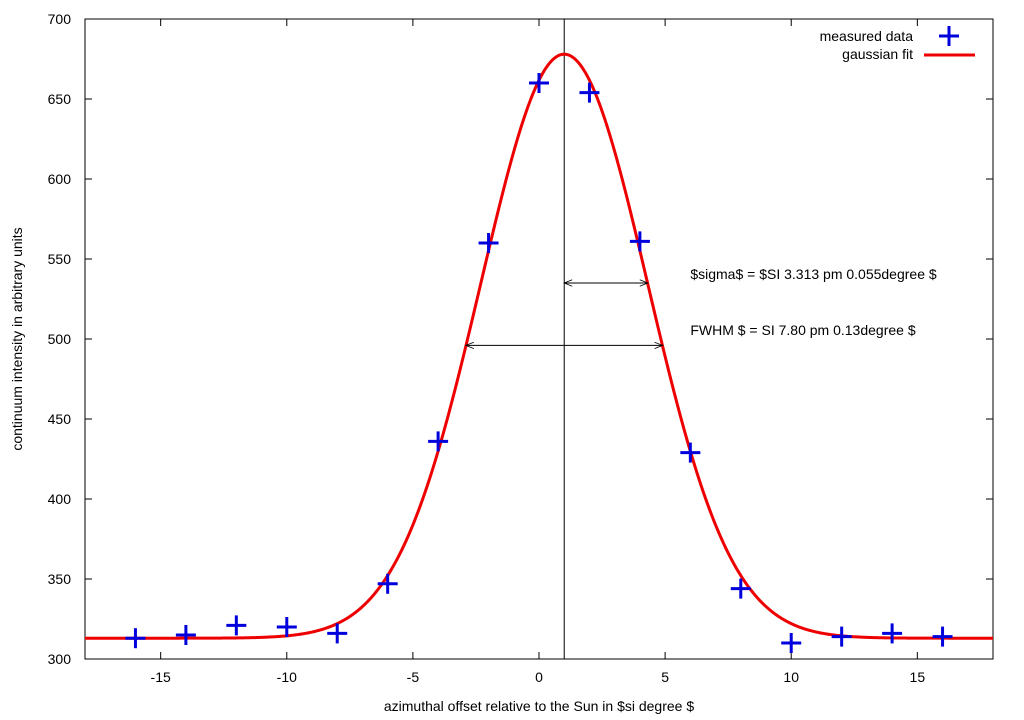 The width and height of the screenshot is (1024, 720). What do you see at coordinates (918, 677) in the screenshot?
I see `x-tick-label: 15` at bounding box center [918, 677].